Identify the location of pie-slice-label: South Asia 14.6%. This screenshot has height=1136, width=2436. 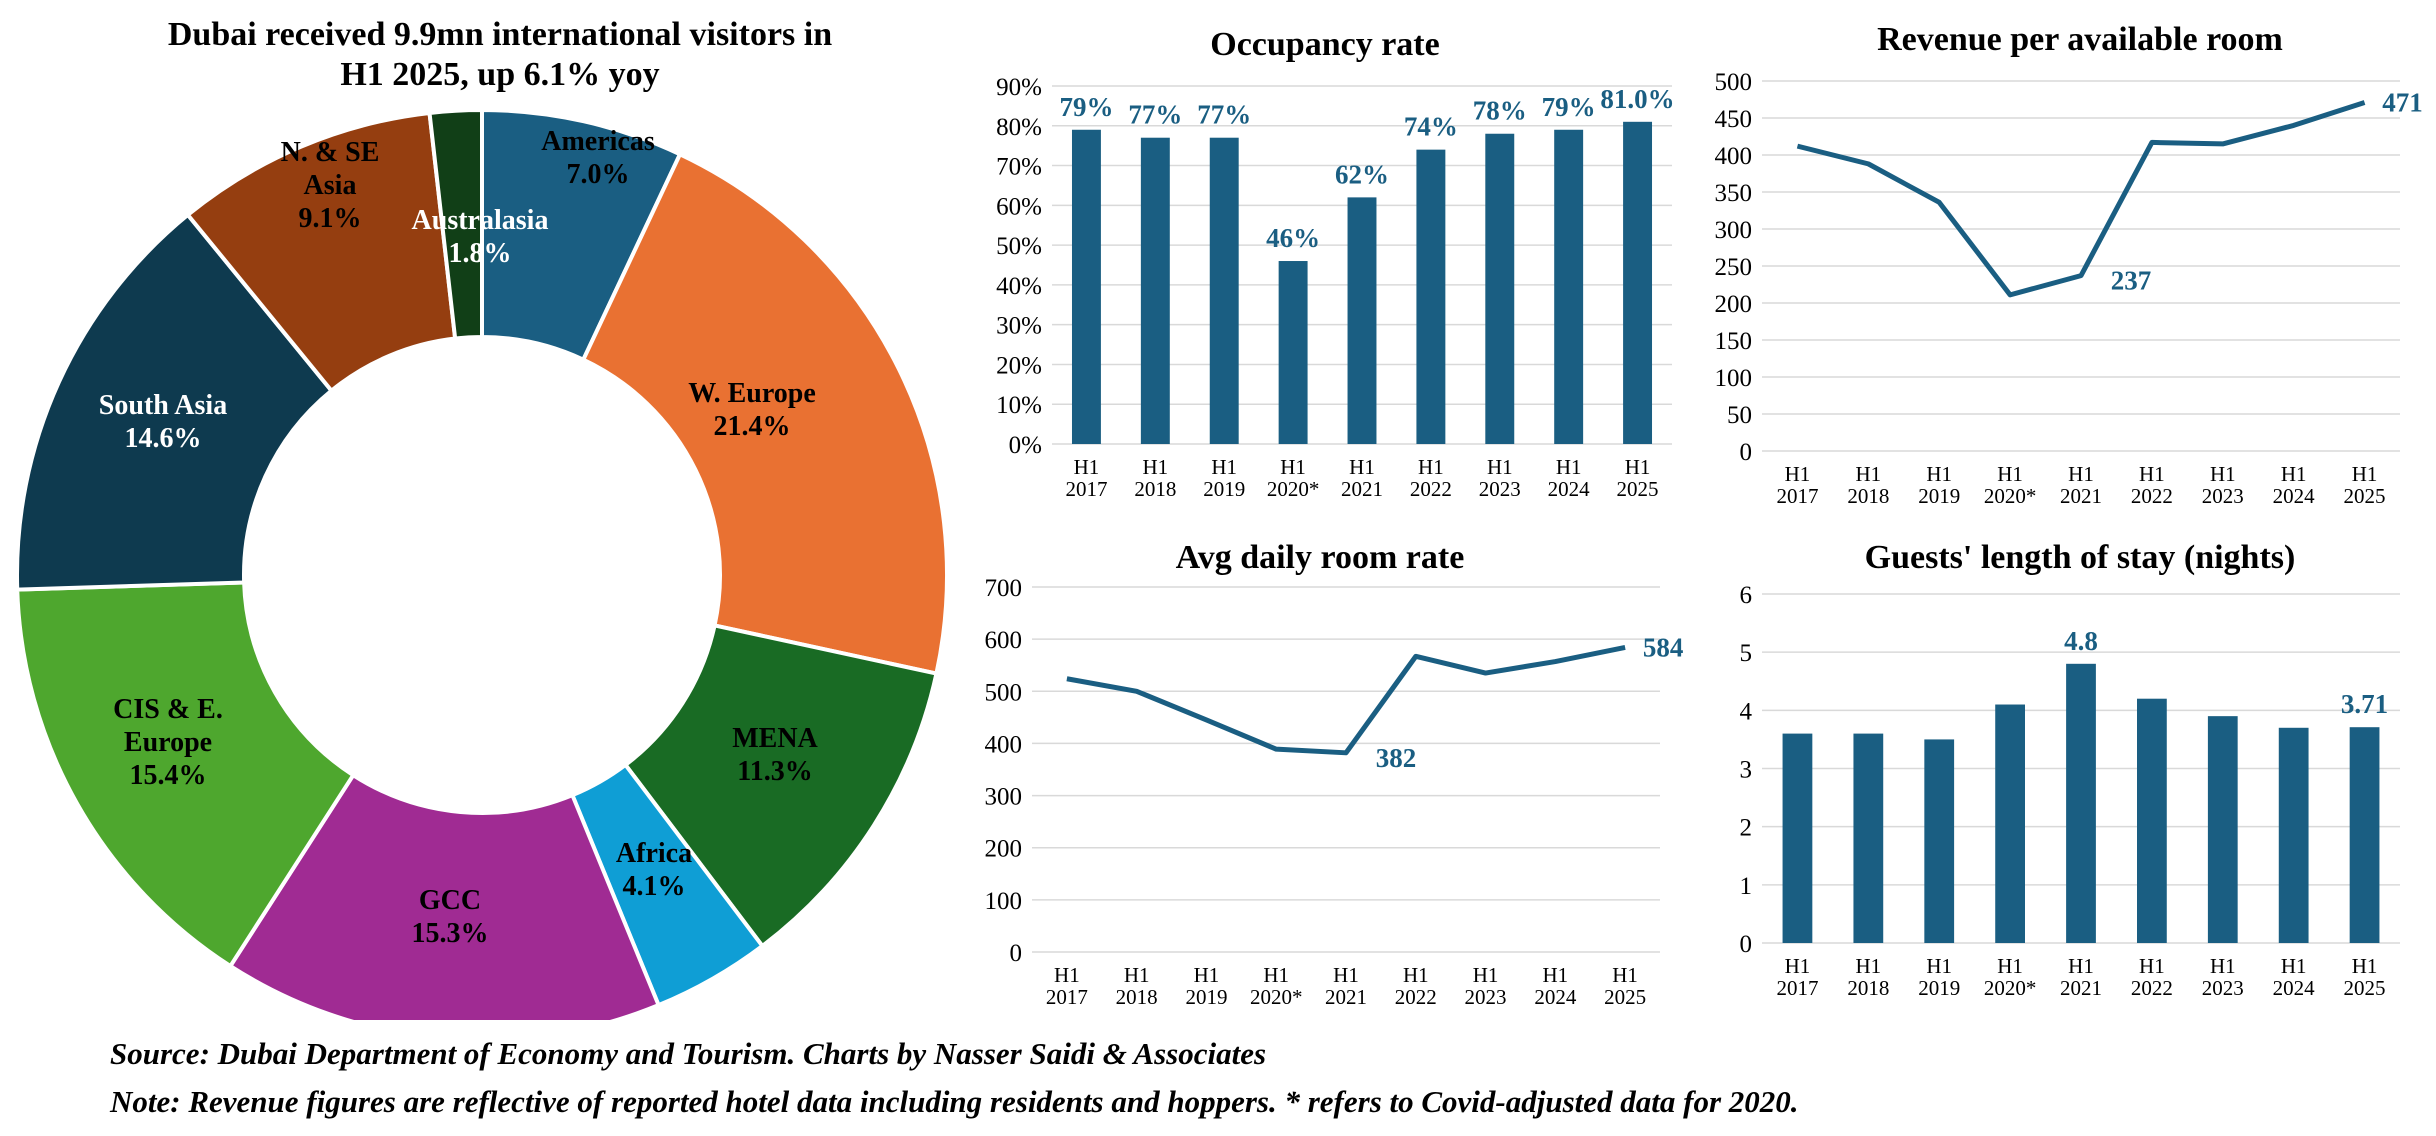
(163, 422).